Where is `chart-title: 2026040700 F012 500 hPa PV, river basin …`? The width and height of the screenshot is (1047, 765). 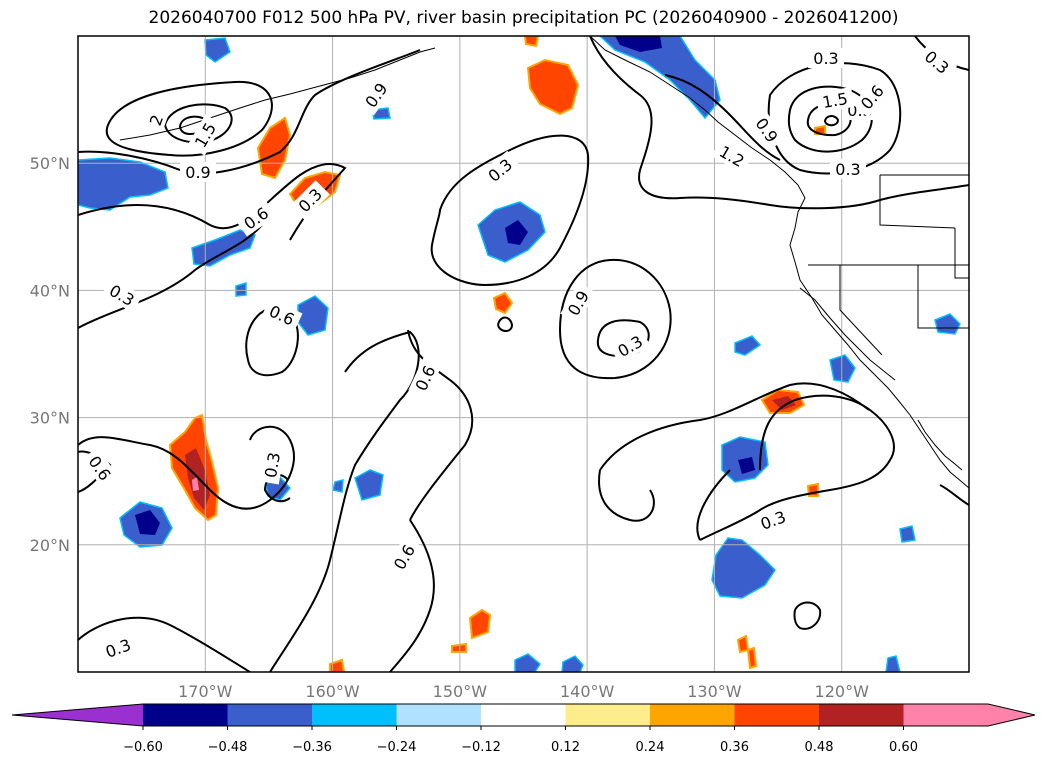
chart-title: 2026040700 F012 500 hPa PV, river basin … is located at coordinates (523, 18).